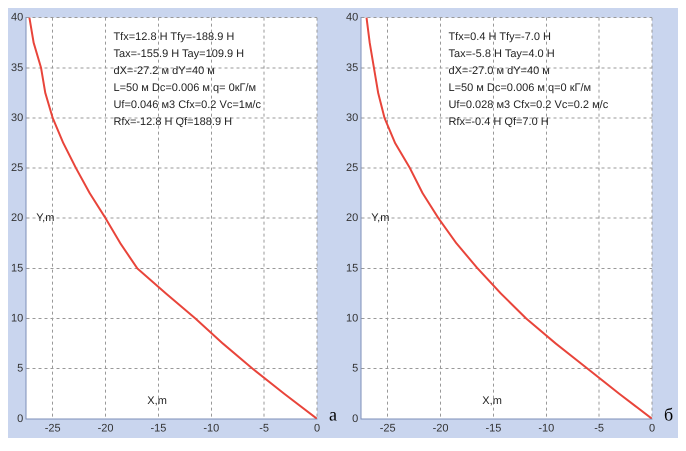 The height and width of the screenshot is (451, 686). What do you see at coordinates (178, 54) in the screenshot?
I see `annotation: Tax=-155.9 H Tay=109.9 H` at bounding box center [178, 54].